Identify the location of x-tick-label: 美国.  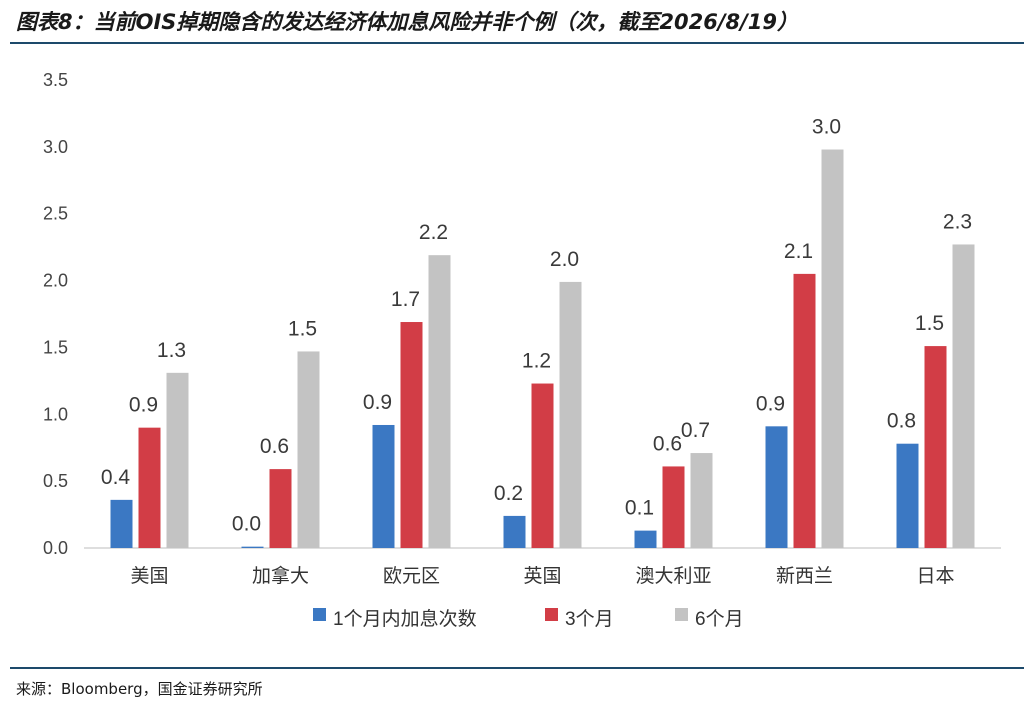
(149, 576).